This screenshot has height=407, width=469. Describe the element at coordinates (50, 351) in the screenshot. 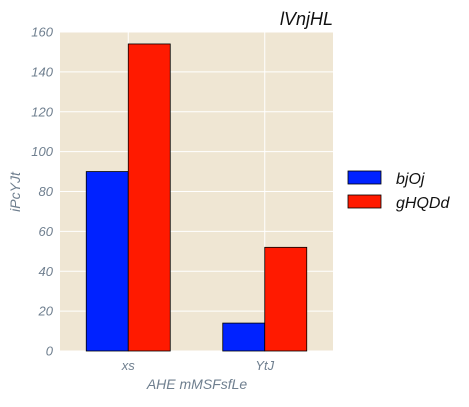

I see `y-tick-label: 0` at that location.